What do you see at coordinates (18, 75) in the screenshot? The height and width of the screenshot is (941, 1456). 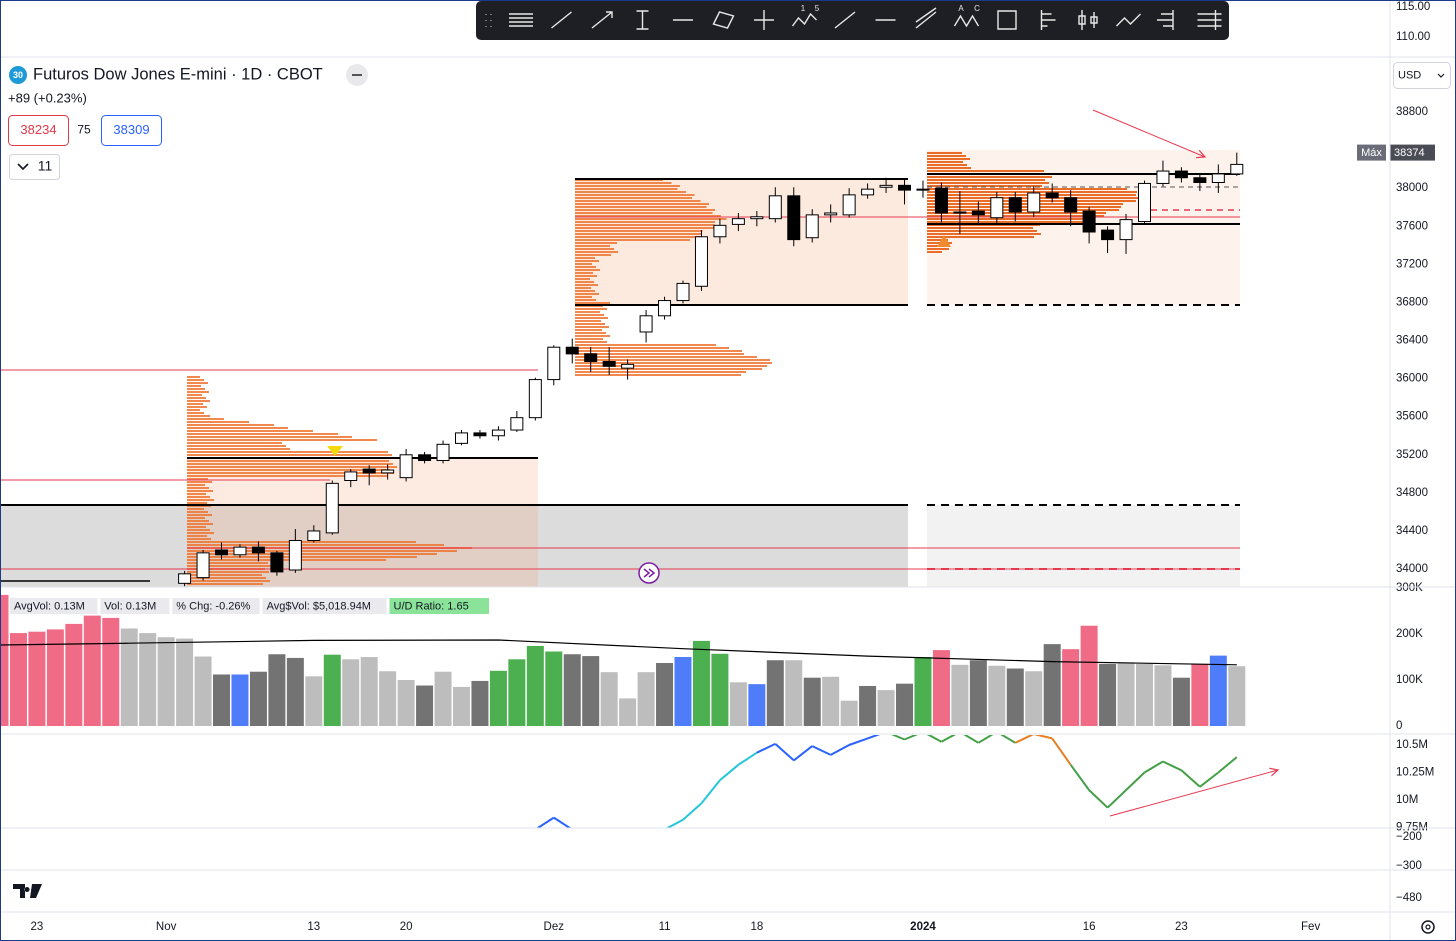 I see `symbol-badge-text: 30` at bounding box center [18, 75].